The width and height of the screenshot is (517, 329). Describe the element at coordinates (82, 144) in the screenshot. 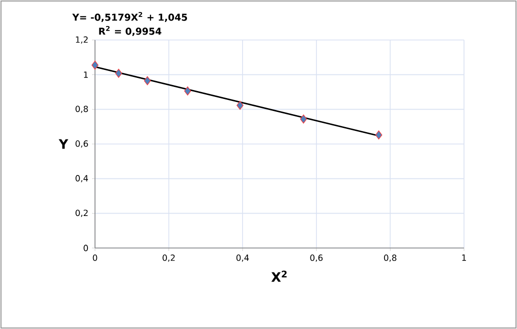

I see `y-tick-label: 0,6` at that location.